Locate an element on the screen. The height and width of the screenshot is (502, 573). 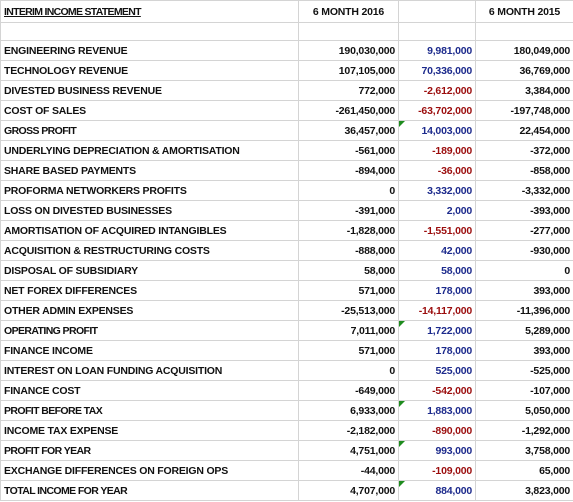
difference-cell: 14,003,000 is located at coordinates (437, 130).